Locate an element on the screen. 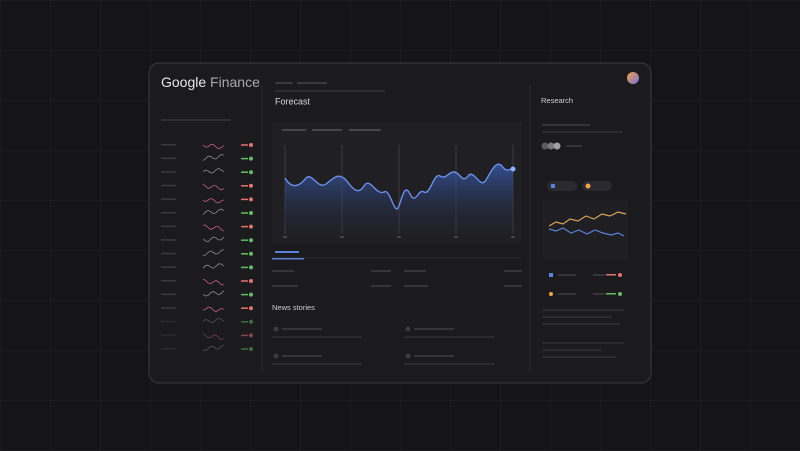  section-title: Forecast is located at coordinates (293, 101).